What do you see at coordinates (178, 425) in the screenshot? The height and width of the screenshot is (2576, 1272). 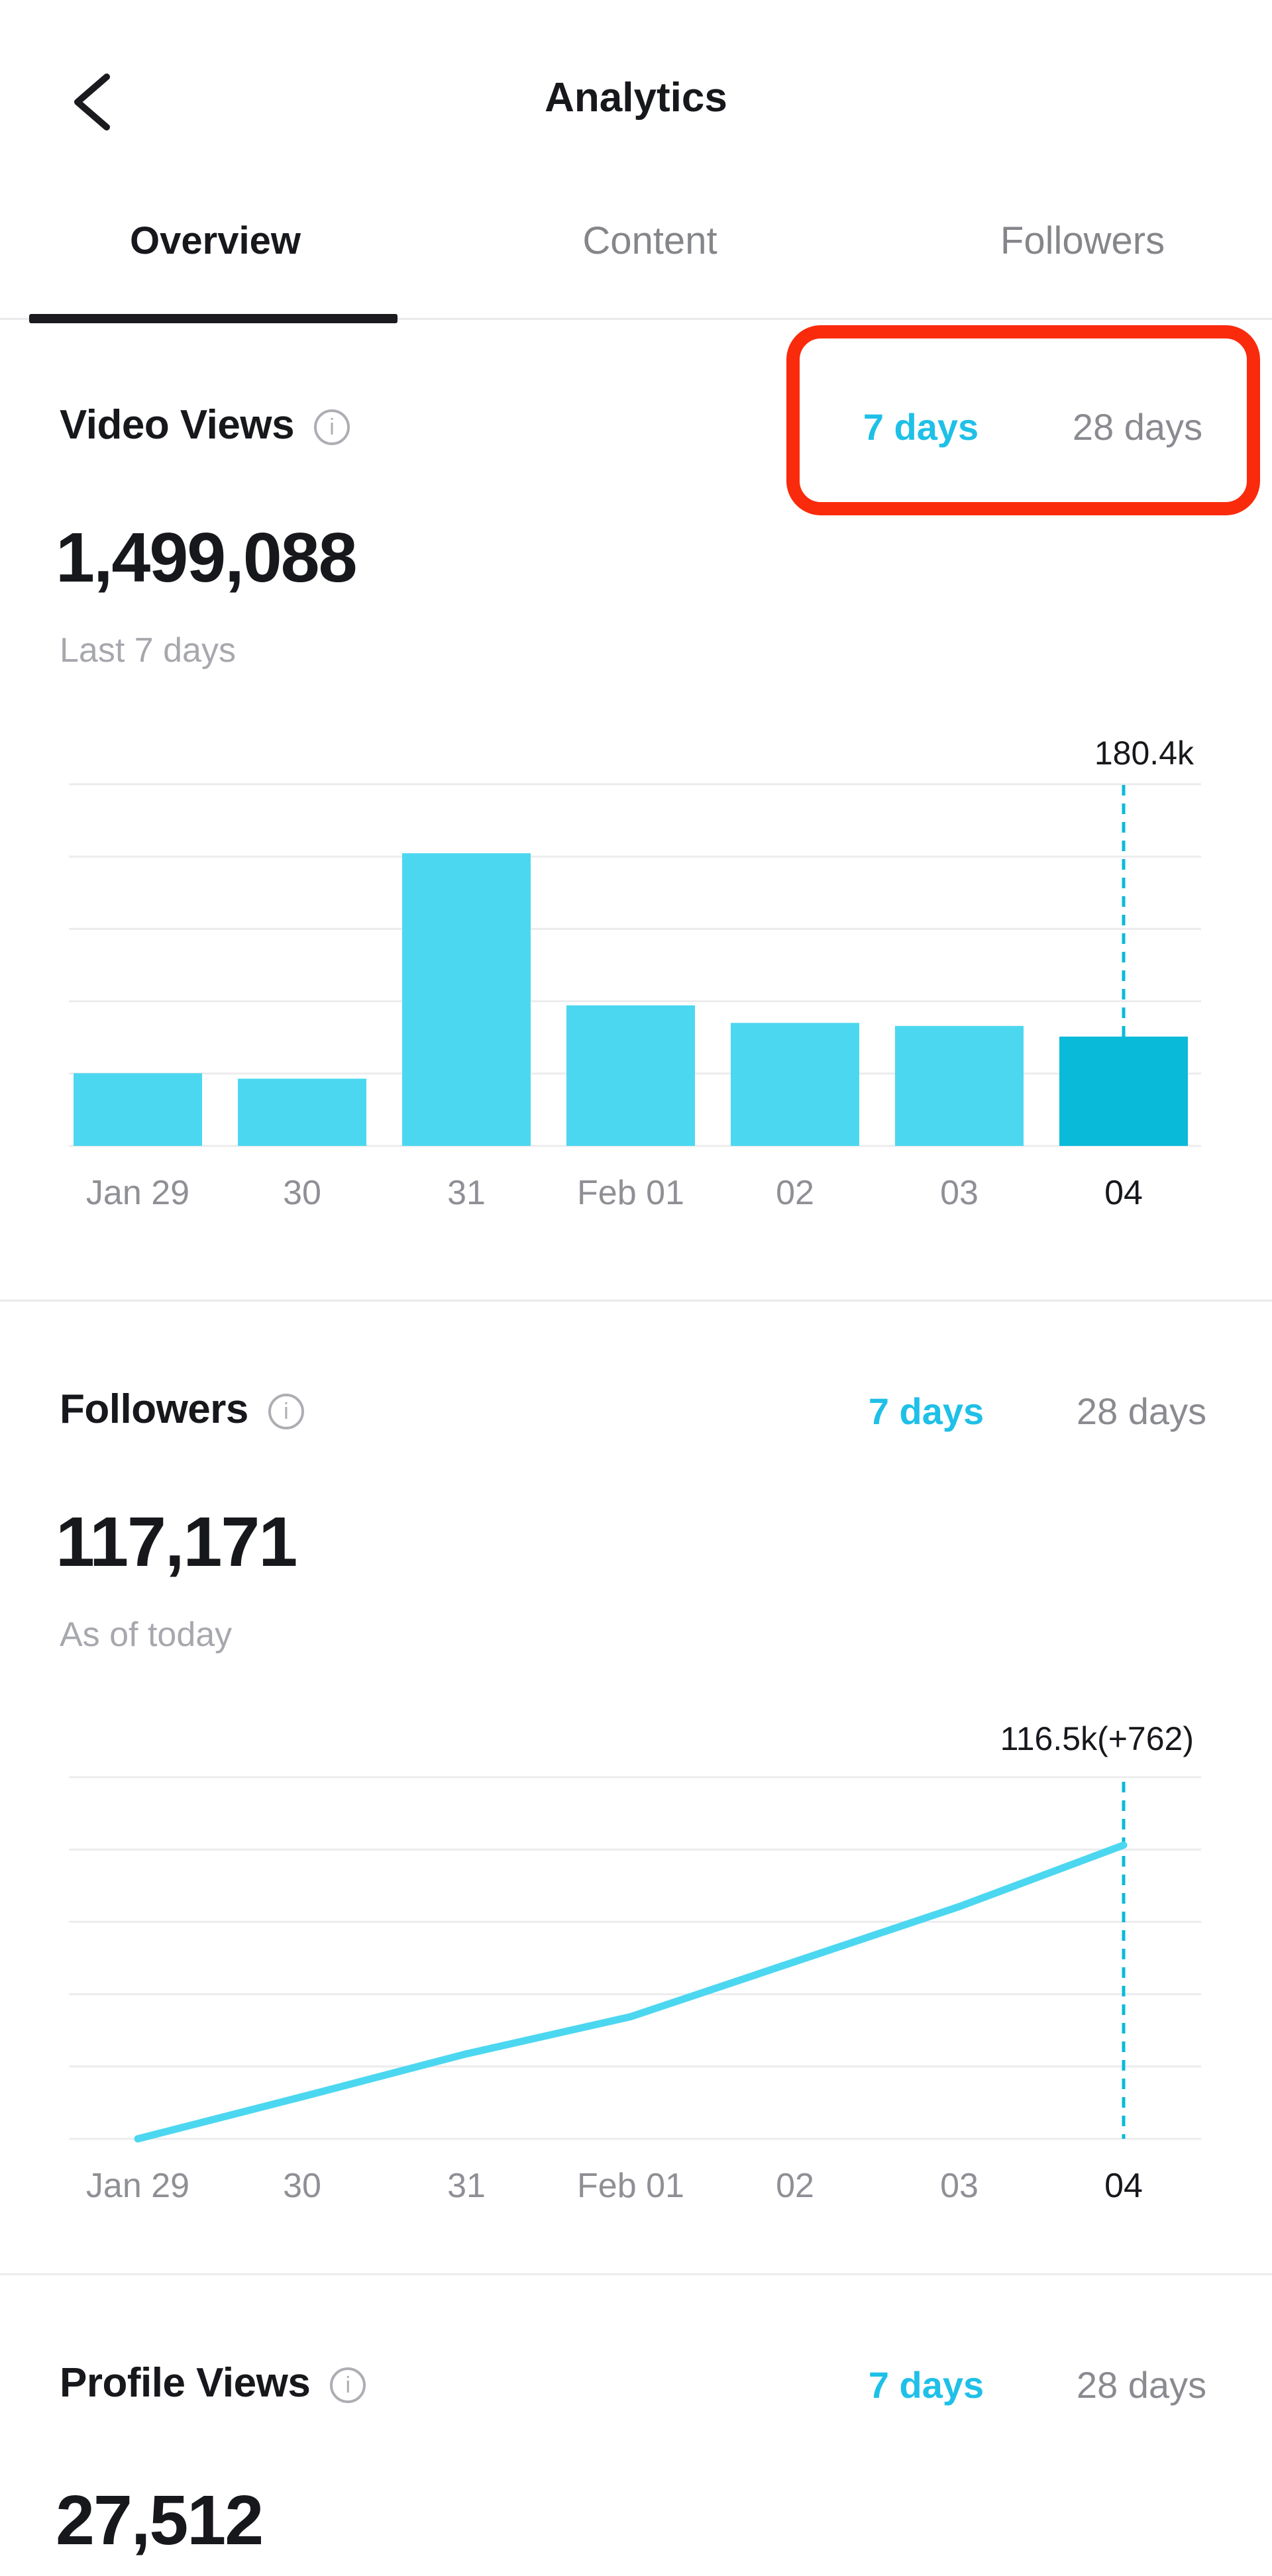 I see `video-views-title: Video Views` at bounding box center [178, 425].